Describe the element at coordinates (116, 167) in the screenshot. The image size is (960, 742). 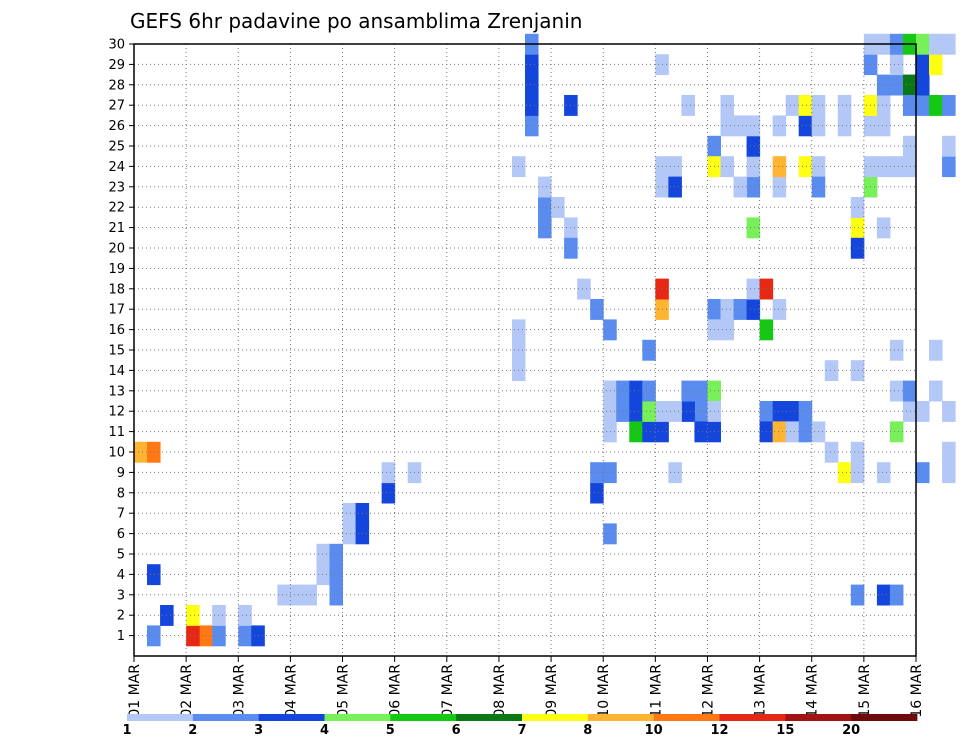
I see `y-tick-label: 24` at that location.